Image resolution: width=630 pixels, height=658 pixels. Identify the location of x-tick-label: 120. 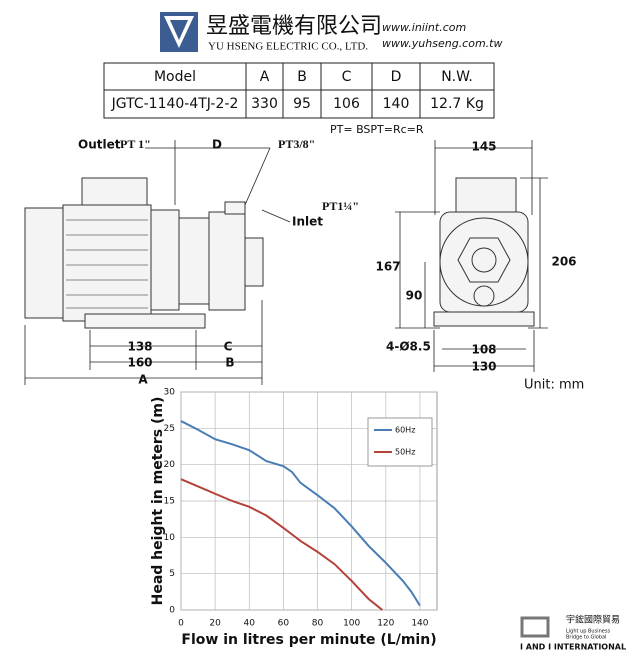
(385, 624).